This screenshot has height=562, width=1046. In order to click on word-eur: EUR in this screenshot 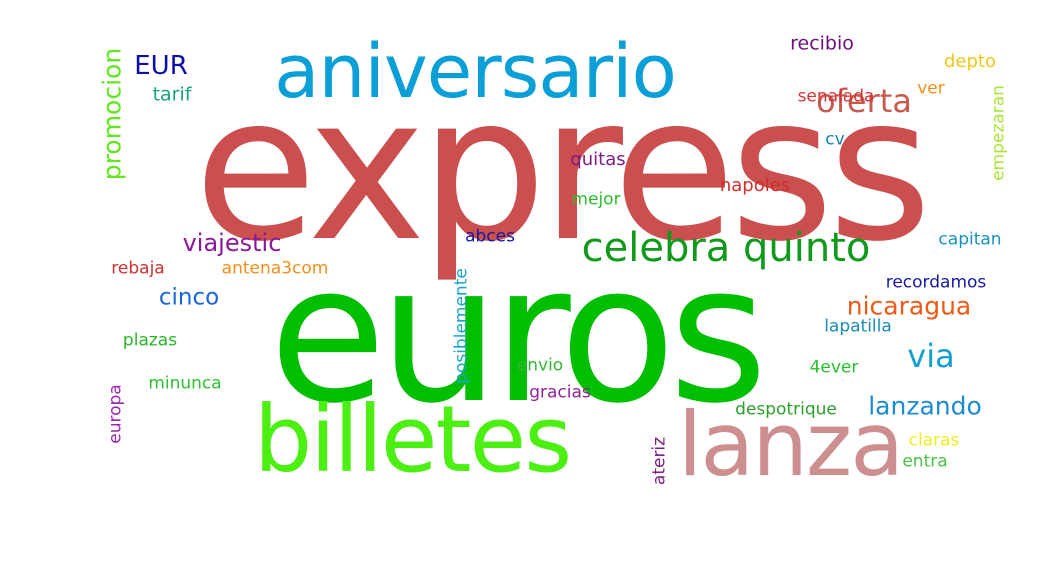, I will do `click(161, 66)`.